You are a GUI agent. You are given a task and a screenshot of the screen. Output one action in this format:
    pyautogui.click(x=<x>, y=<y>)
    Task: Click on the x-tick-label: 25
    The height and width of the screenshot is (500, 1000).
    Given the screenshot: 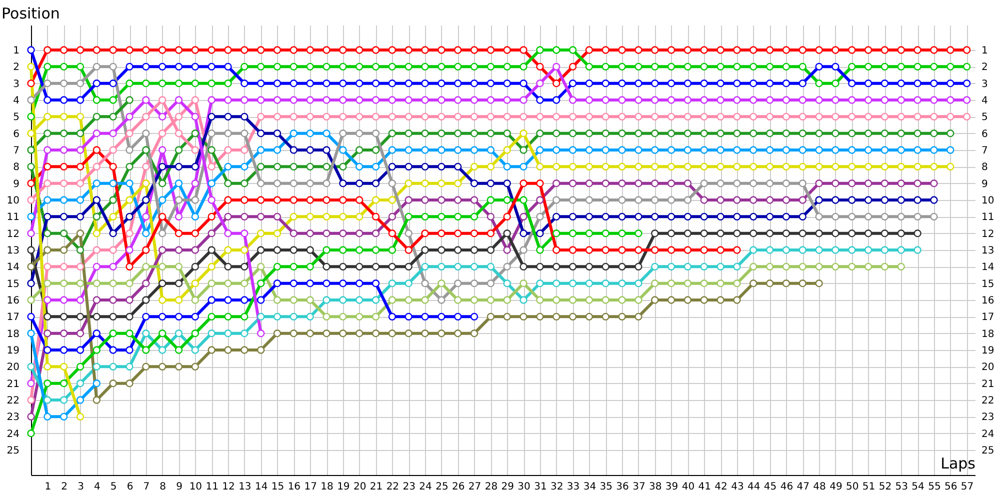 What is the action you would take?
    pyautogui.click(x=442, y=487)
    